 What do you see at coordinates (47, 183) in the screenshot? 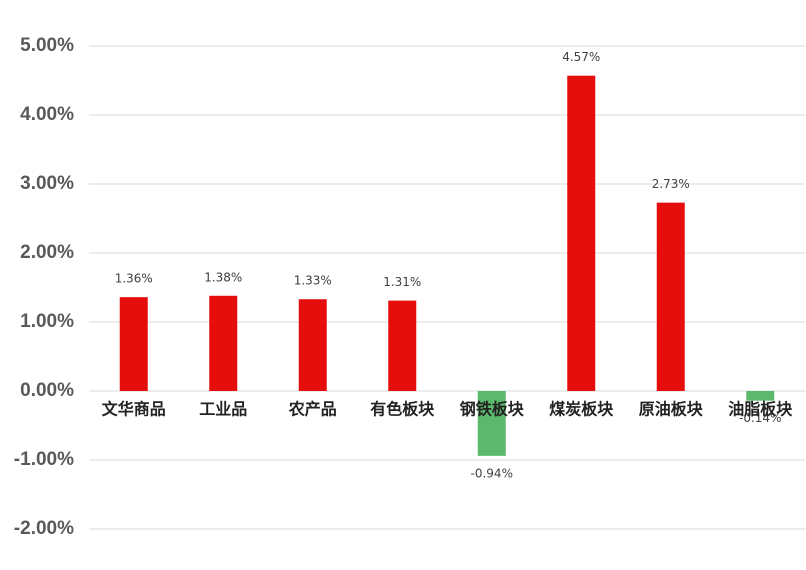
I see `y-tick-label: 3.00%` at bounding box center [47, 183].